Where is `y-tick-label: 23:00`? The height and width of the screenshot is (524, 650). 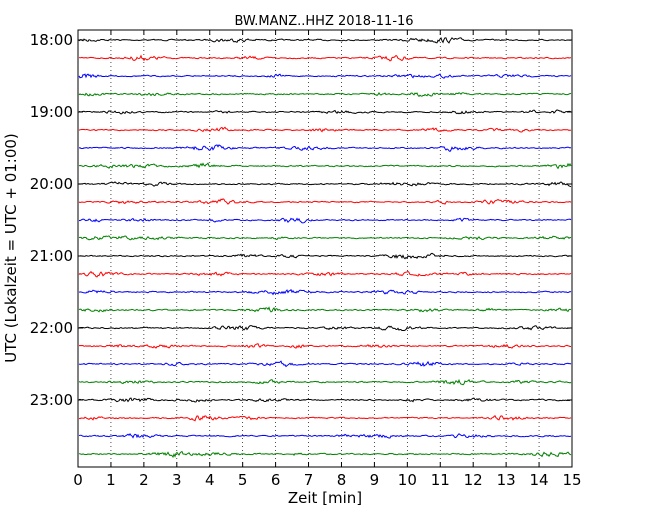 y-tick-label: 23:00 is located at coordinates (51, 400).